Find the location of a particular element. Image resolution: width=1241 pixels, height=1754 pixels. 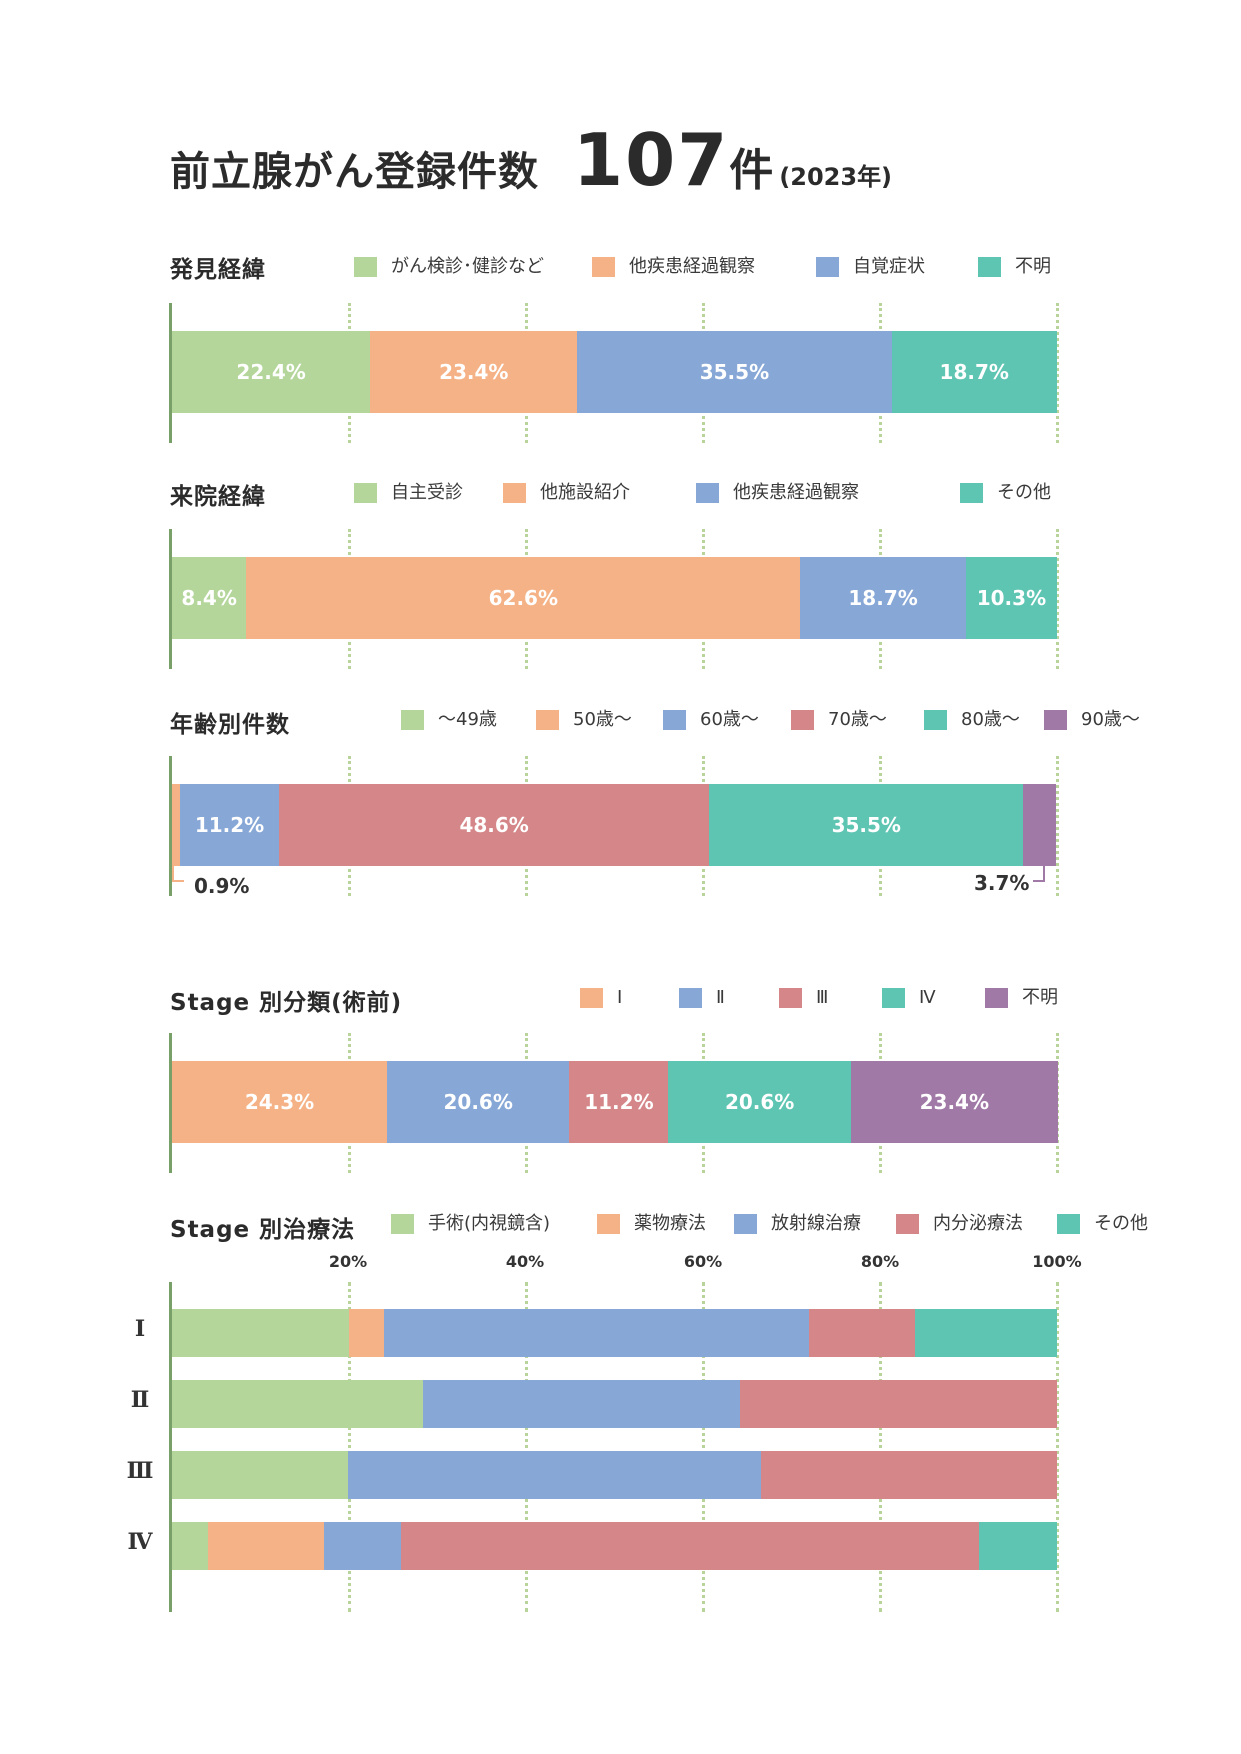

bar-segment: 62.6% is located at coordinates (523, 598).